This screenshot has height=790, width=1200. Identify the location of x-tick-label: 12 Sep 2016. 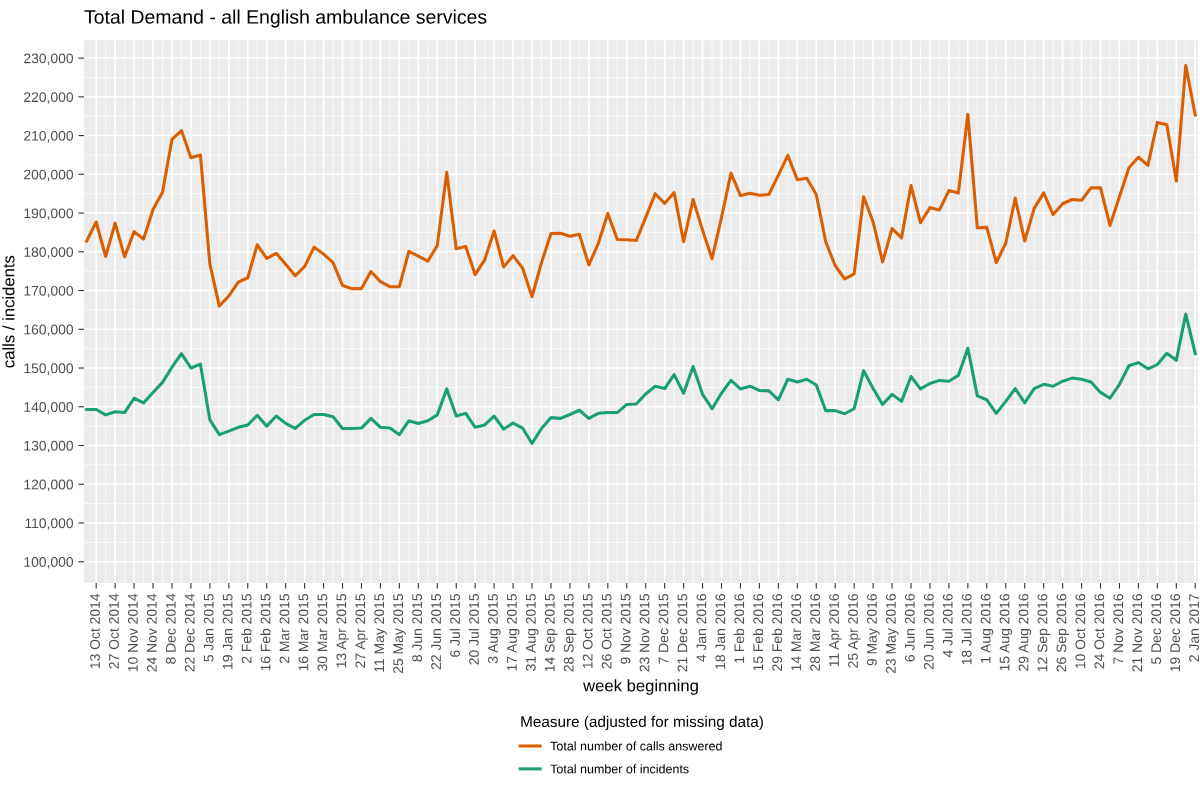
(1044, 633).